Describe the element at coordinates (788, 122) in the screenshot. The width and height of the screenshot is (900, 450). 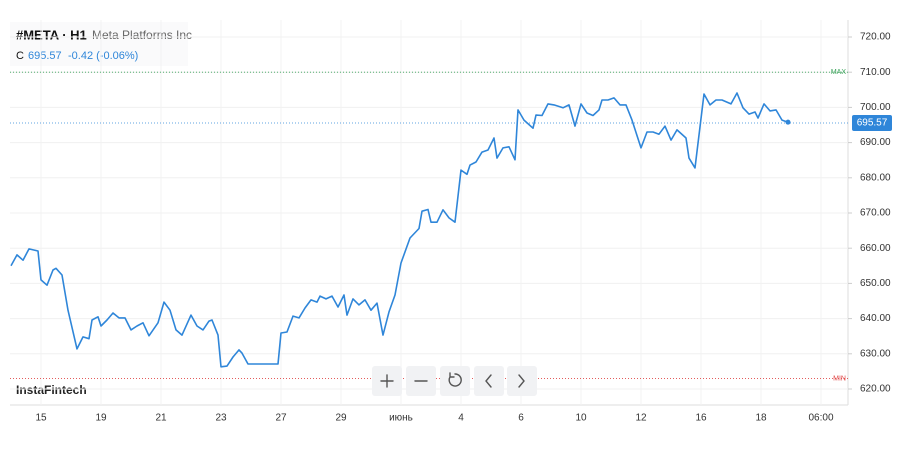
I see `last-point` at that location.